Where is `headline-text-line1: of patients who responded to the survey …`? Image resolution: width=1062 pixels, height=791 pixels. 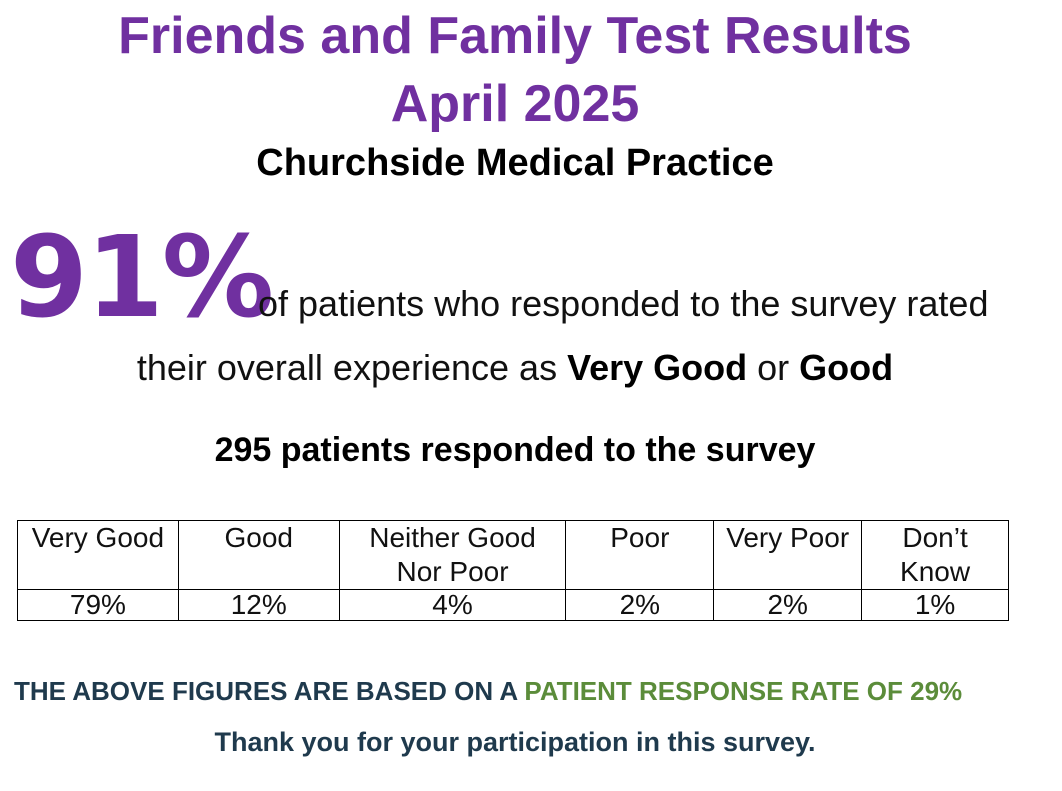 headline-text-line1: of patients who responded to the survey … is located at coordinates (623, 303).